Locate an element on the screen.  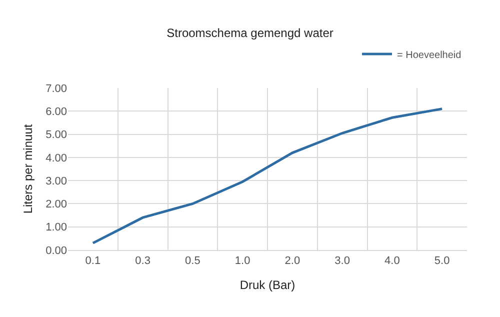
x-tick-label: 1.0 is located at coordinates (242, 261).